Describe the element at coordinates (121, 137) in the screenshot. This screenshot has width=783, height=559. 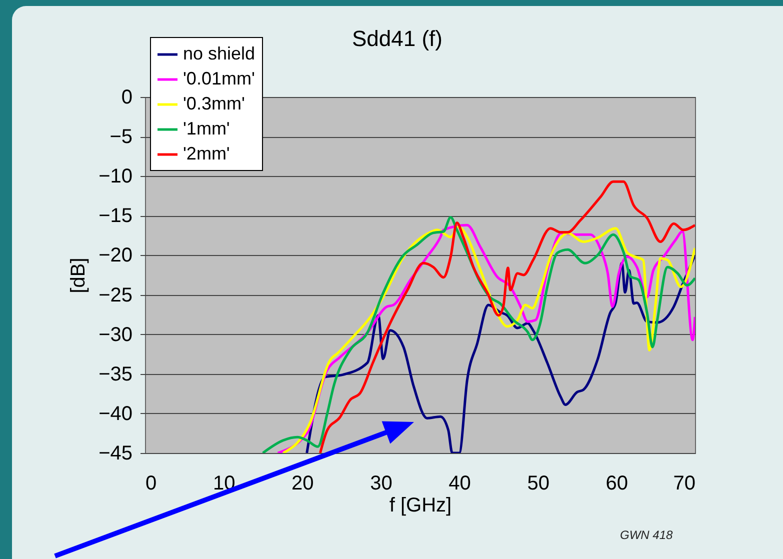
I see `y-tick-label: −5` at that location.